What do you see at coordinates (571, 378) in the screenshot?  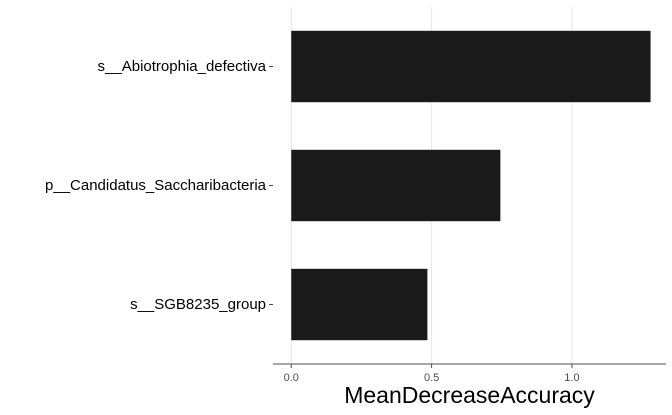 I see `x-tick-label-2: 1.0` at bounding box center [571, 378].